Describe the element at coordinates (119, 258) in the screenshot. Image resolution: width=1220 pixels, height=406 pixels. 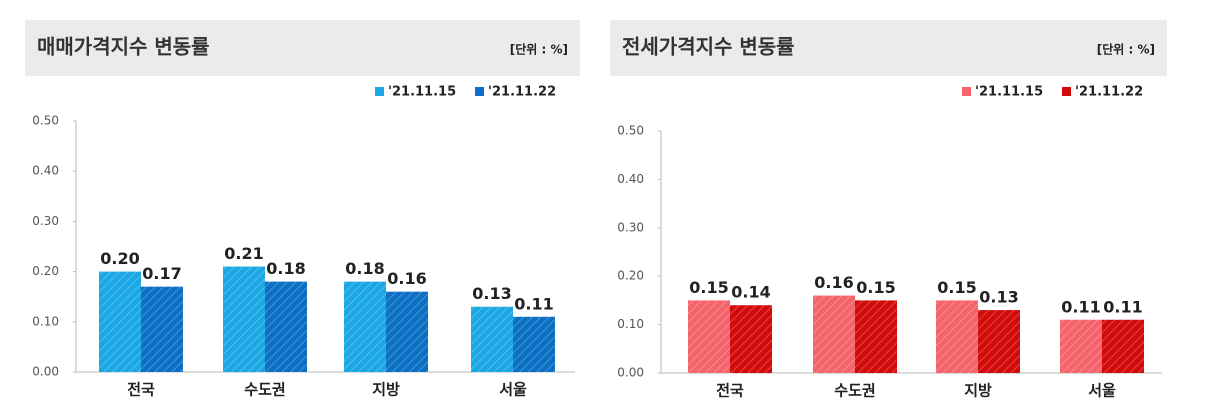
I see `value-label: 0.20` at that location.